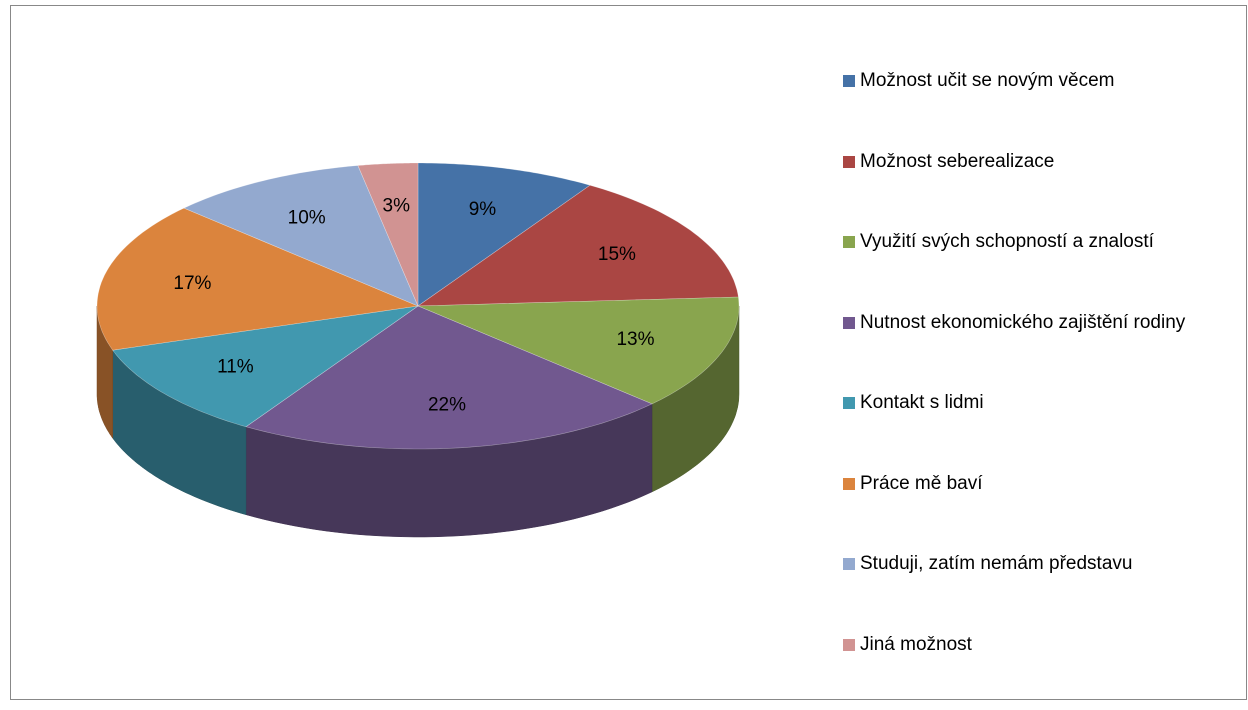  Describe the element at coordinates (1033, 187) in the screenshot. I see `legend-item: Možnost seberealizace` at that location.